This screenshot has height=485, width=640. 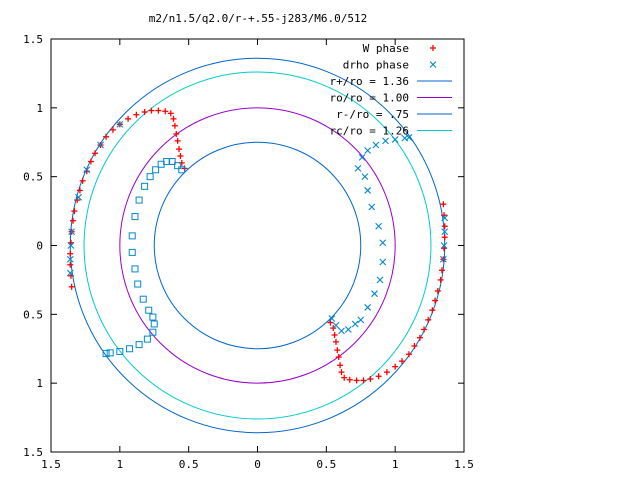 What do you see at coordinates (33, 177) in the screenshot?
I see `y-tick-label: 0.5` at bounding box center [33, 177].